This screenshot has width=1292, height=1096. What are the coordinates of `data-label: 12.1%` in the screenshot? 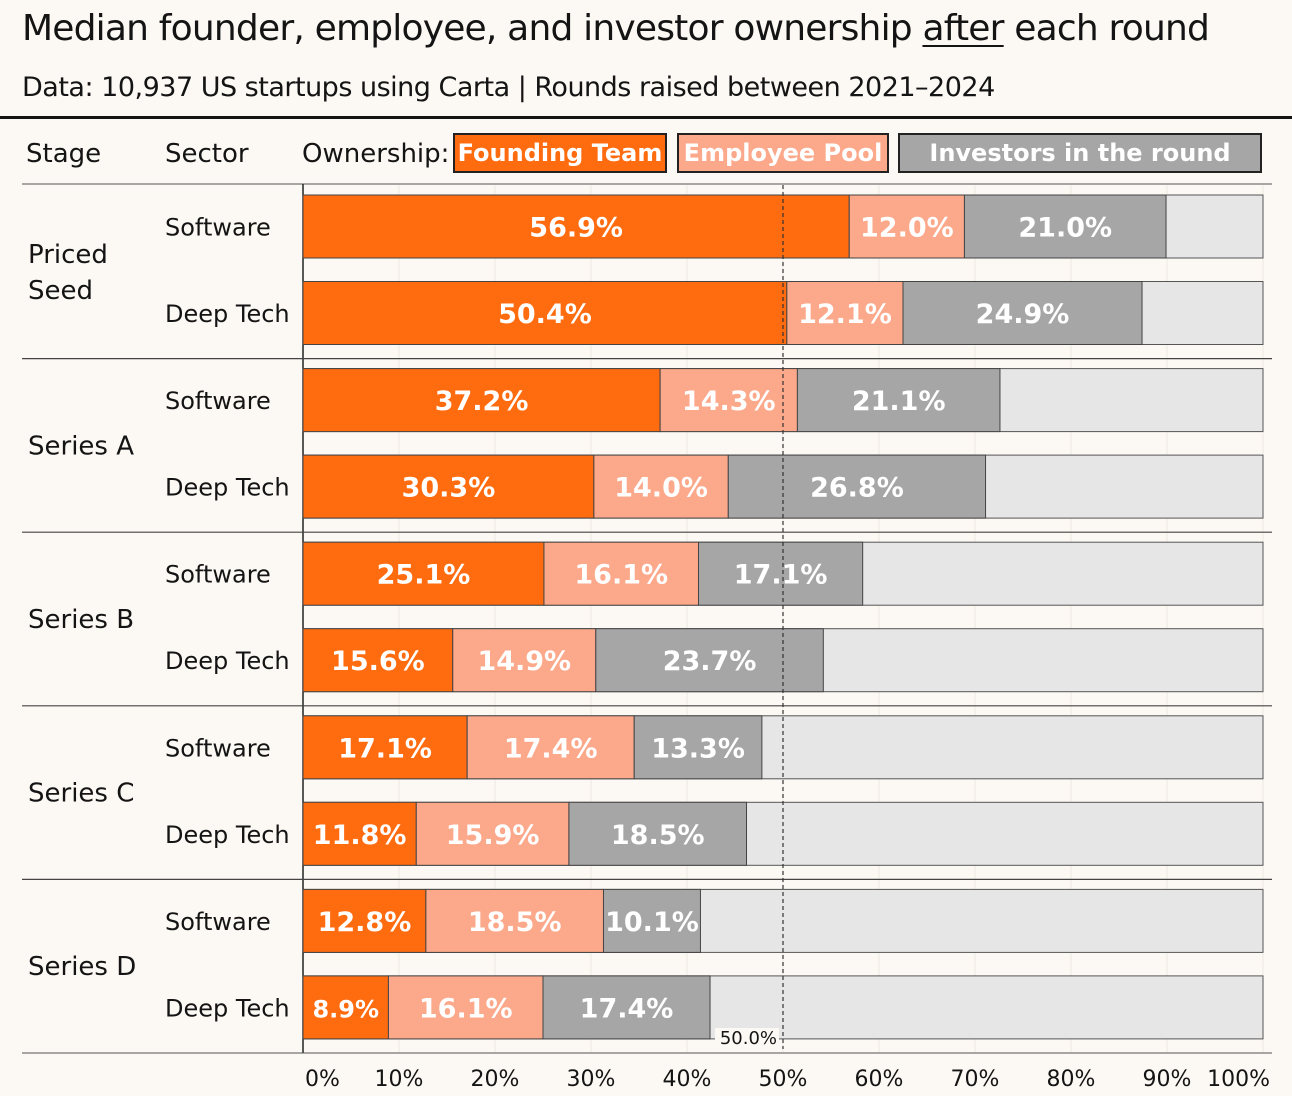 It's located at (845, 314).